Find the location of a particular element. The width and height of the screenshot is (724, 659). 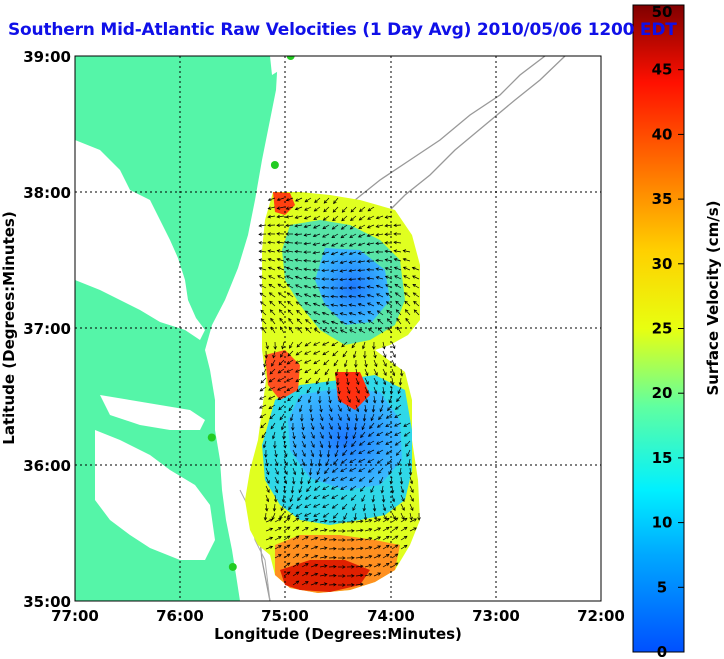

colorbar-tick-label: 40 is located at coordinates (662, 134).